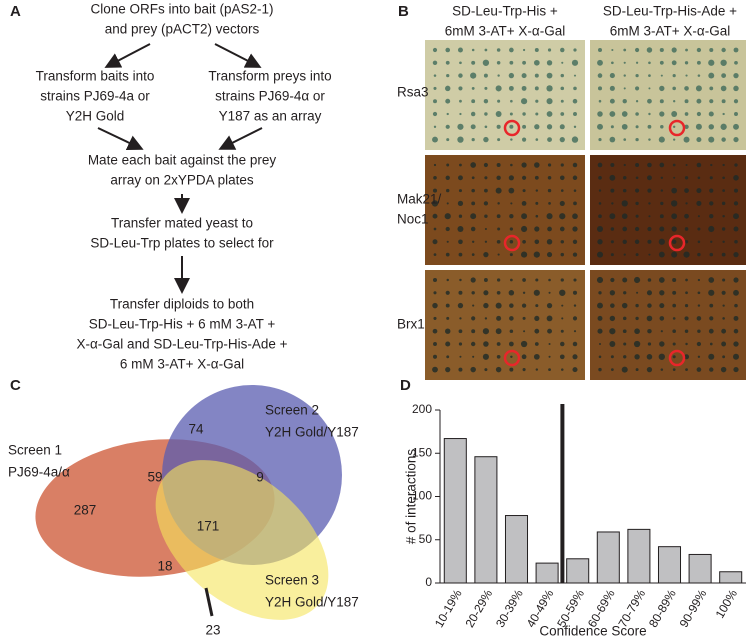  I want to click on bar, so click(578, 571).